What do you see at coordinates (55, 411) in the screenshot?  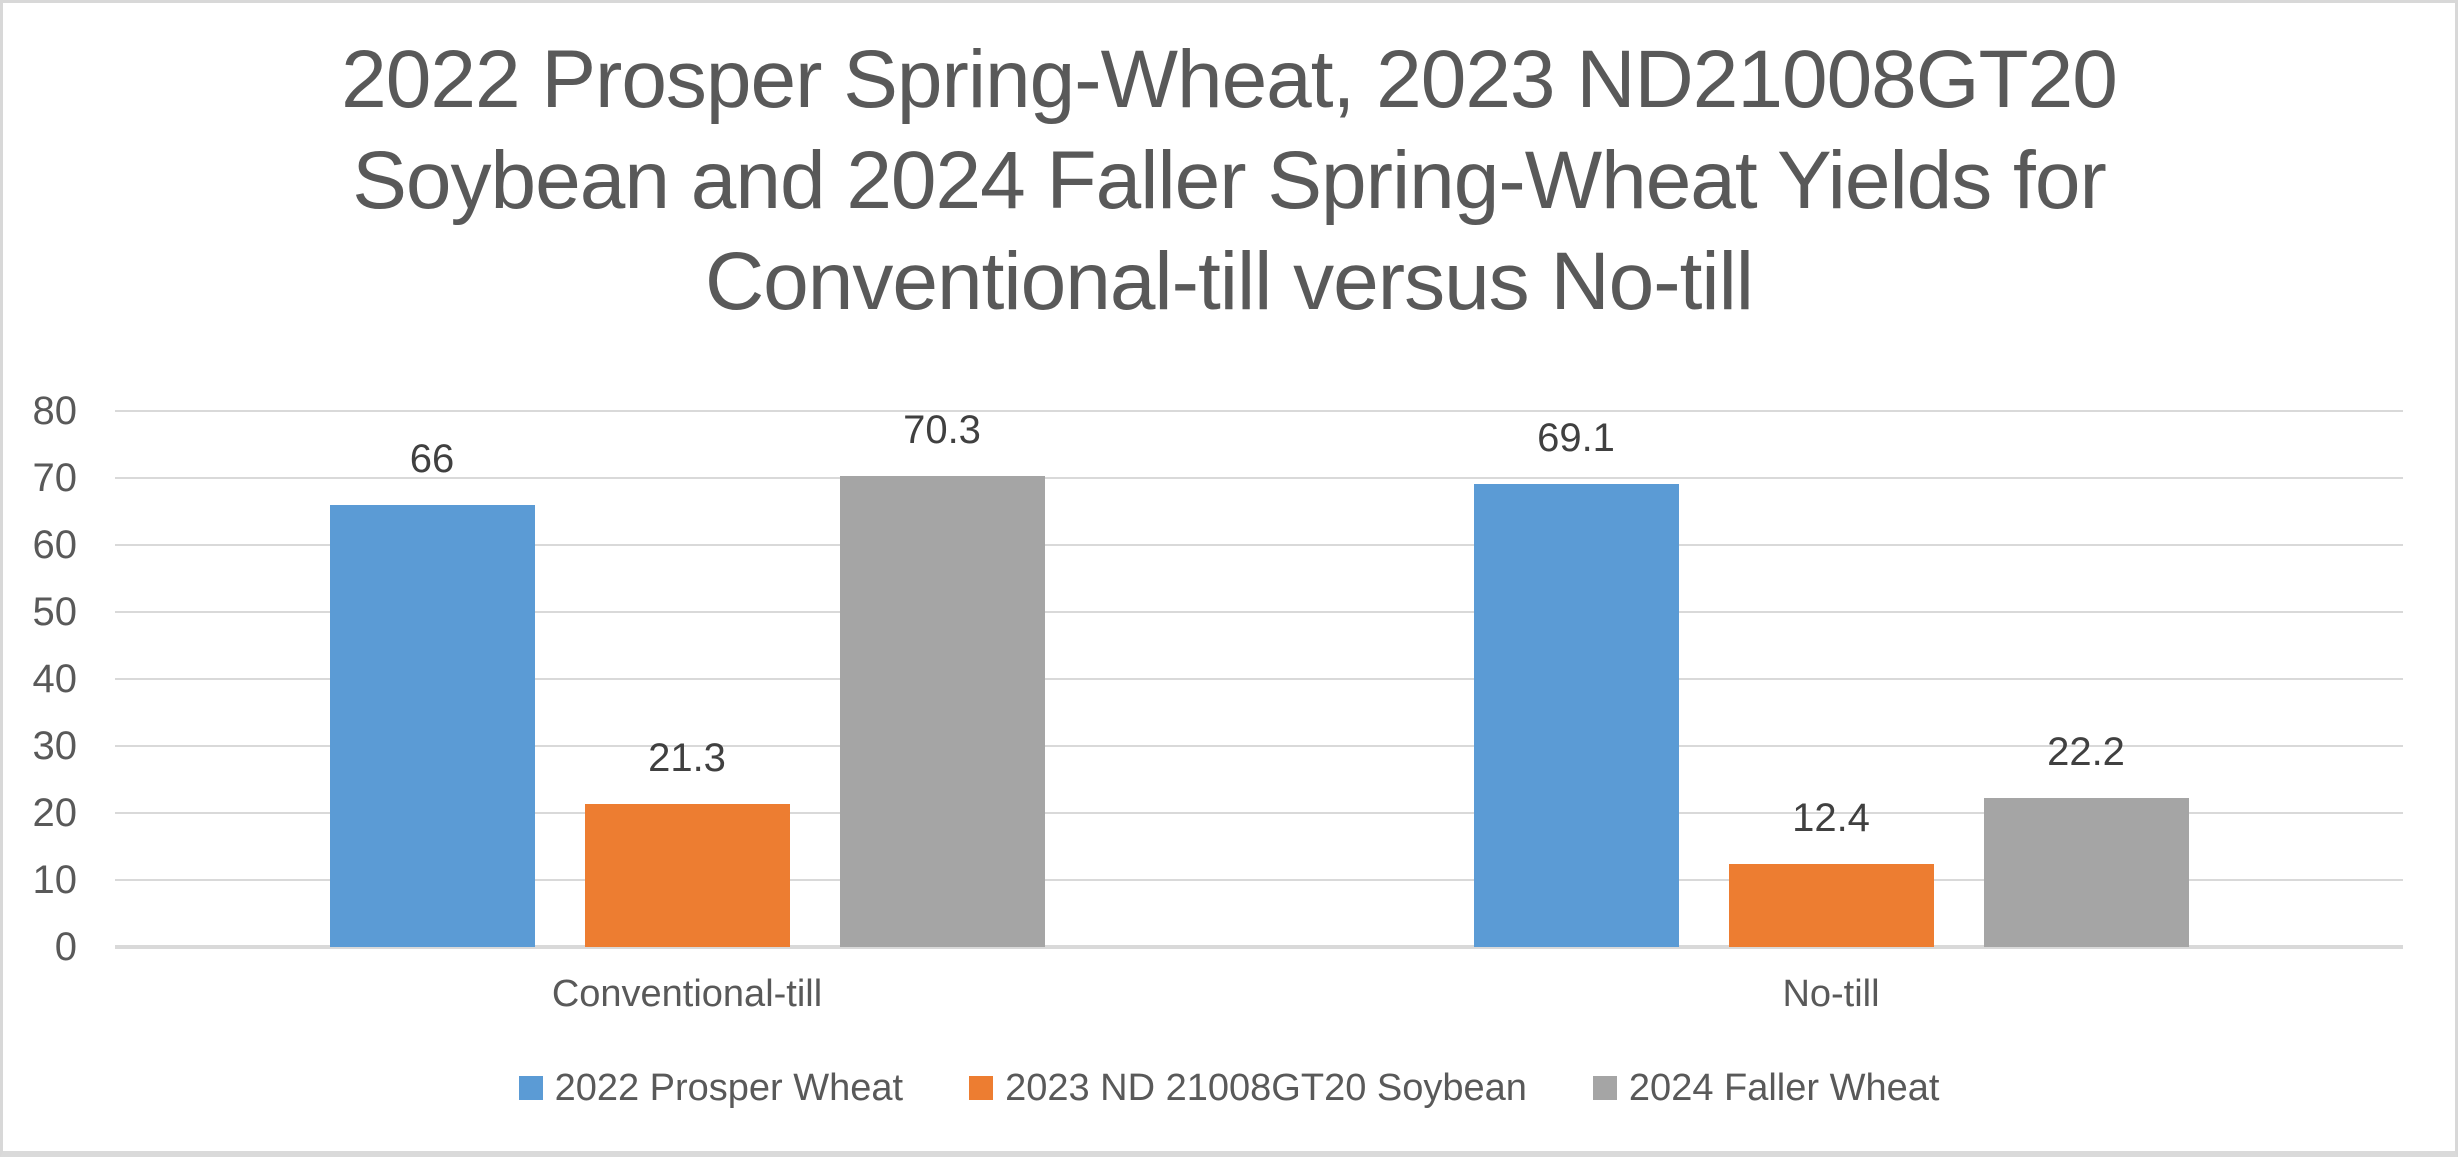 I see `y-tick-label: 80` at bounding box center [55, 411].